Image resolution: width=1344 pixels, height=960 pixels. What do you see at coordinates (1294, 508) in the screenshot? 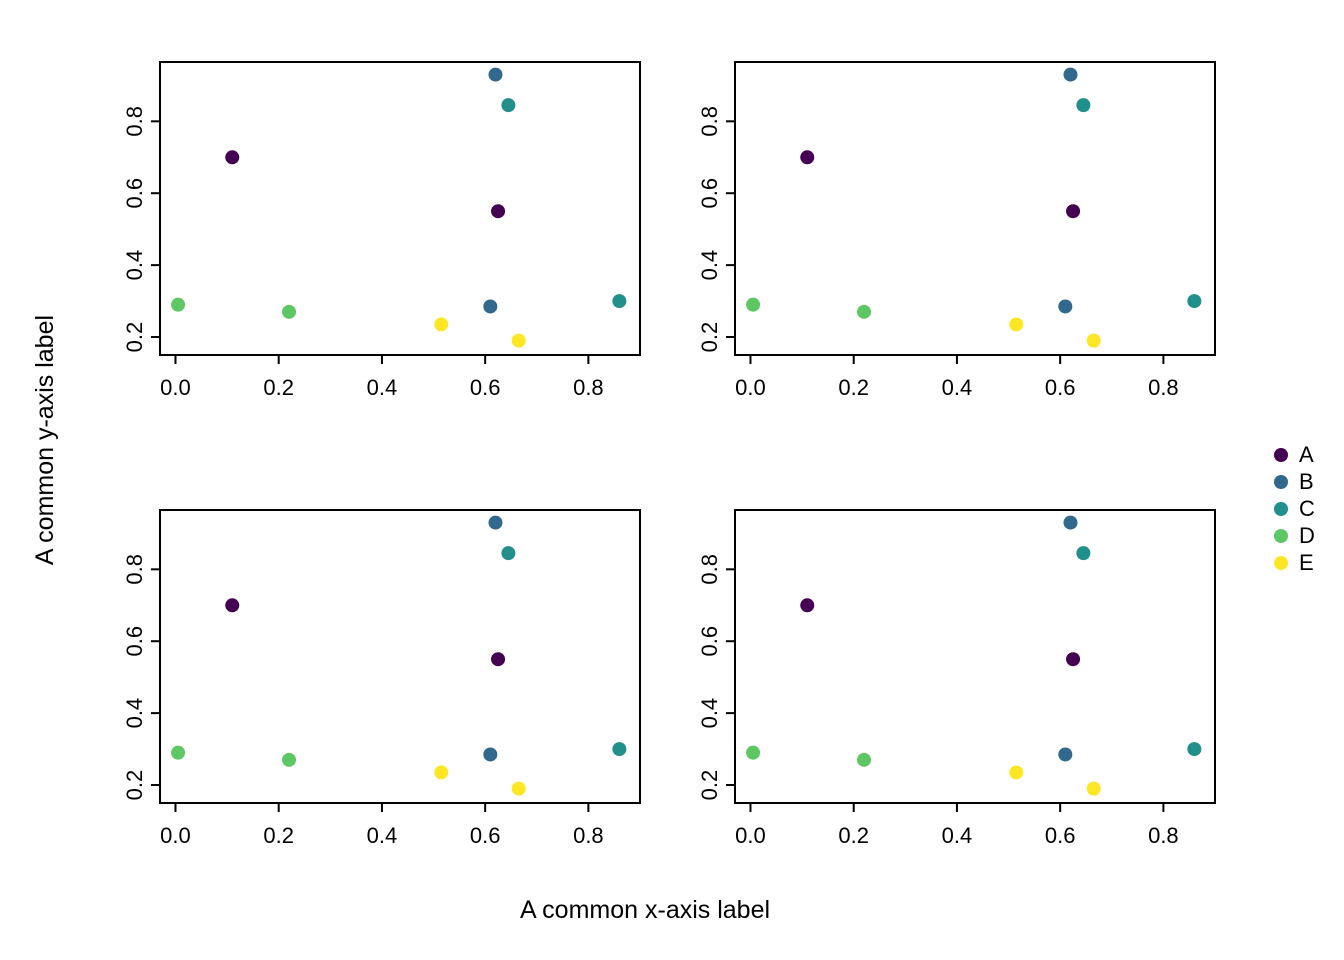
I see `legend-item: C` at bounding box center [1294, 508].